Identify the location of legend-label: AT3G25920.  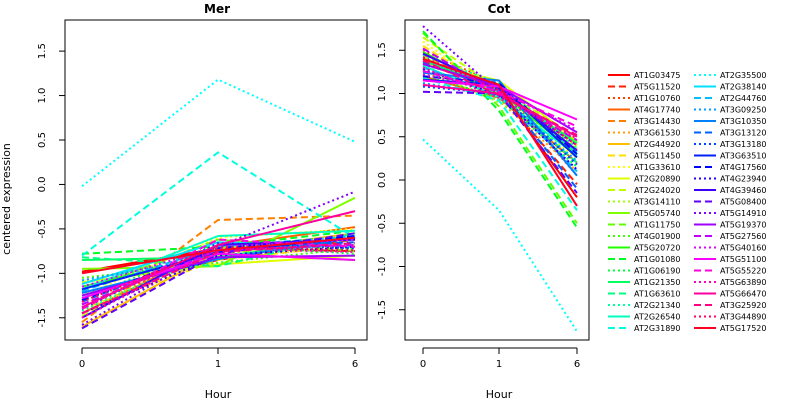
(743, 305).